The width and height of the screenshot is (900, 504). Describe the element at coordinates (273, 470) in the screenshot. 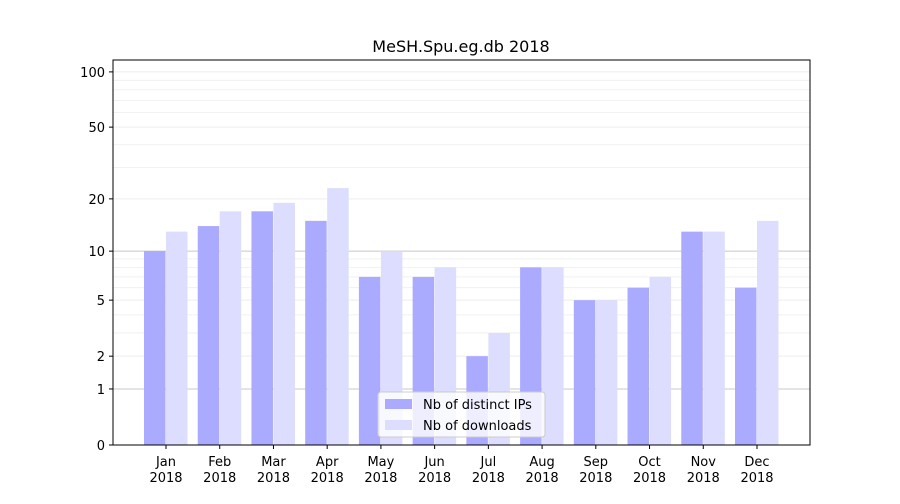

I see `x-tick-label: Mar 2018` at that location.